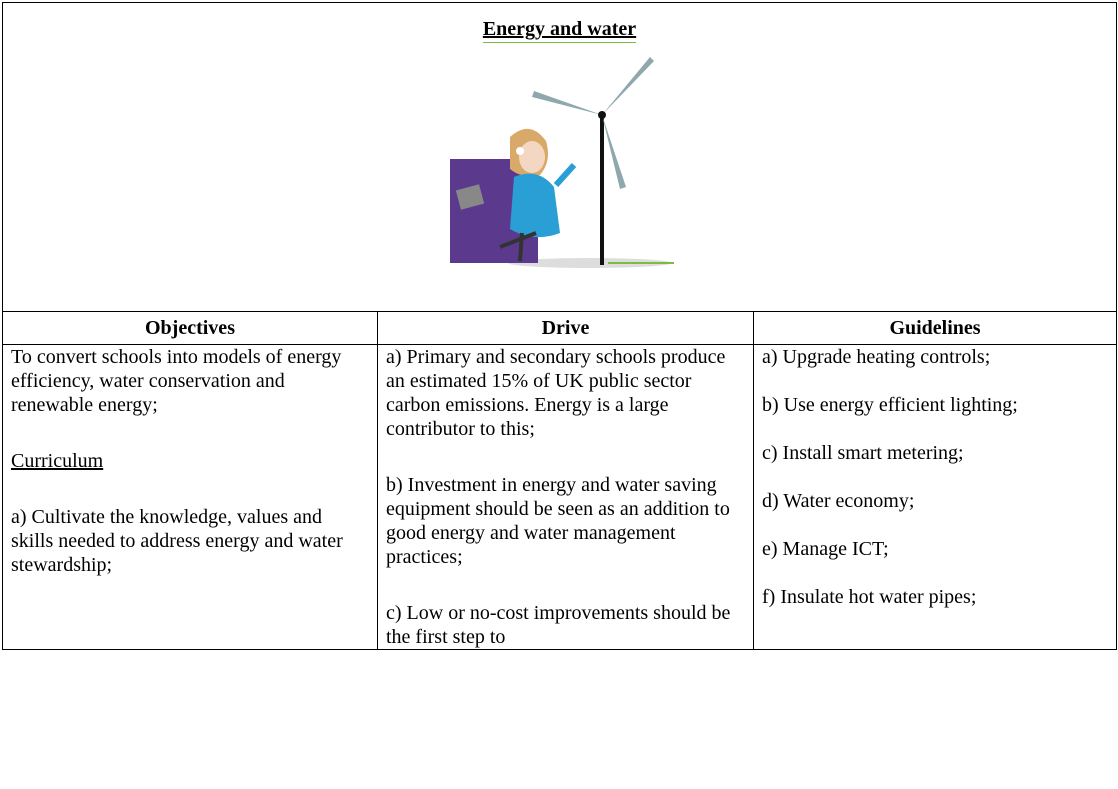 This screenshot has height=789, width=1118. What do you see at coordinates (869, 597) in the screenshot?
I see `paragraph: f) Insulate hot water pipes;` at bounding box center [869, 597].